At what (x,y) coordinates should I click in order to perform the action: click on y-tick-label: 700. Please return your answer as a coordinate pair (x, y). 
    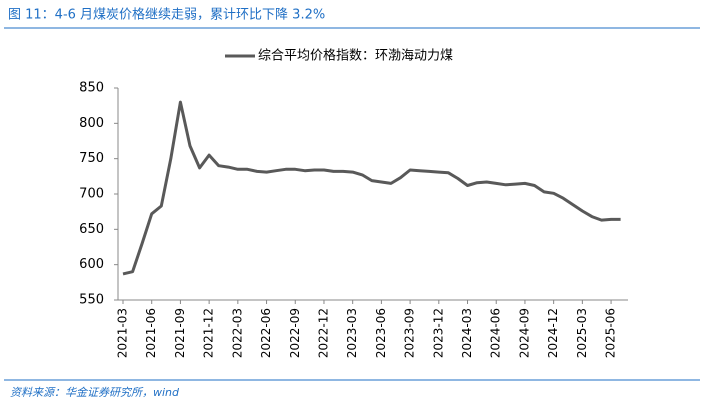
    Looking at the image, I should click on (91, 194).